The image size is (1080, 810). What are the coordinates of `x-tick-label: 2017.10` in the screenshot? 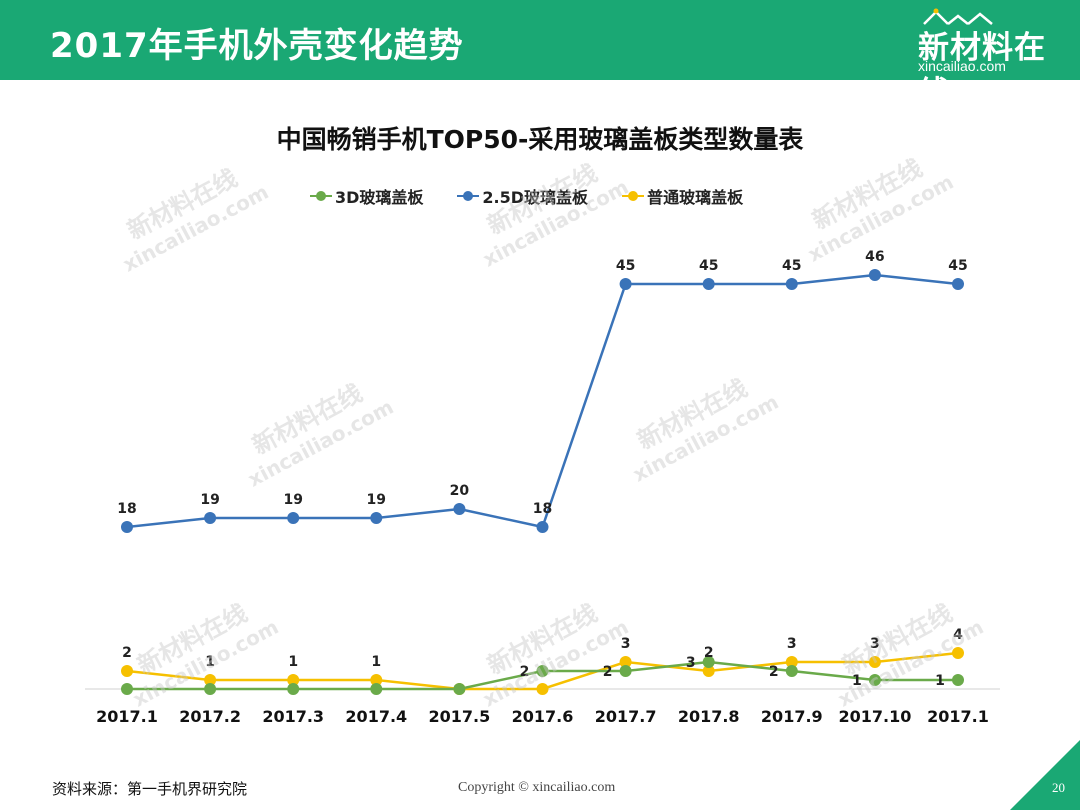 It's located at (874, 716).